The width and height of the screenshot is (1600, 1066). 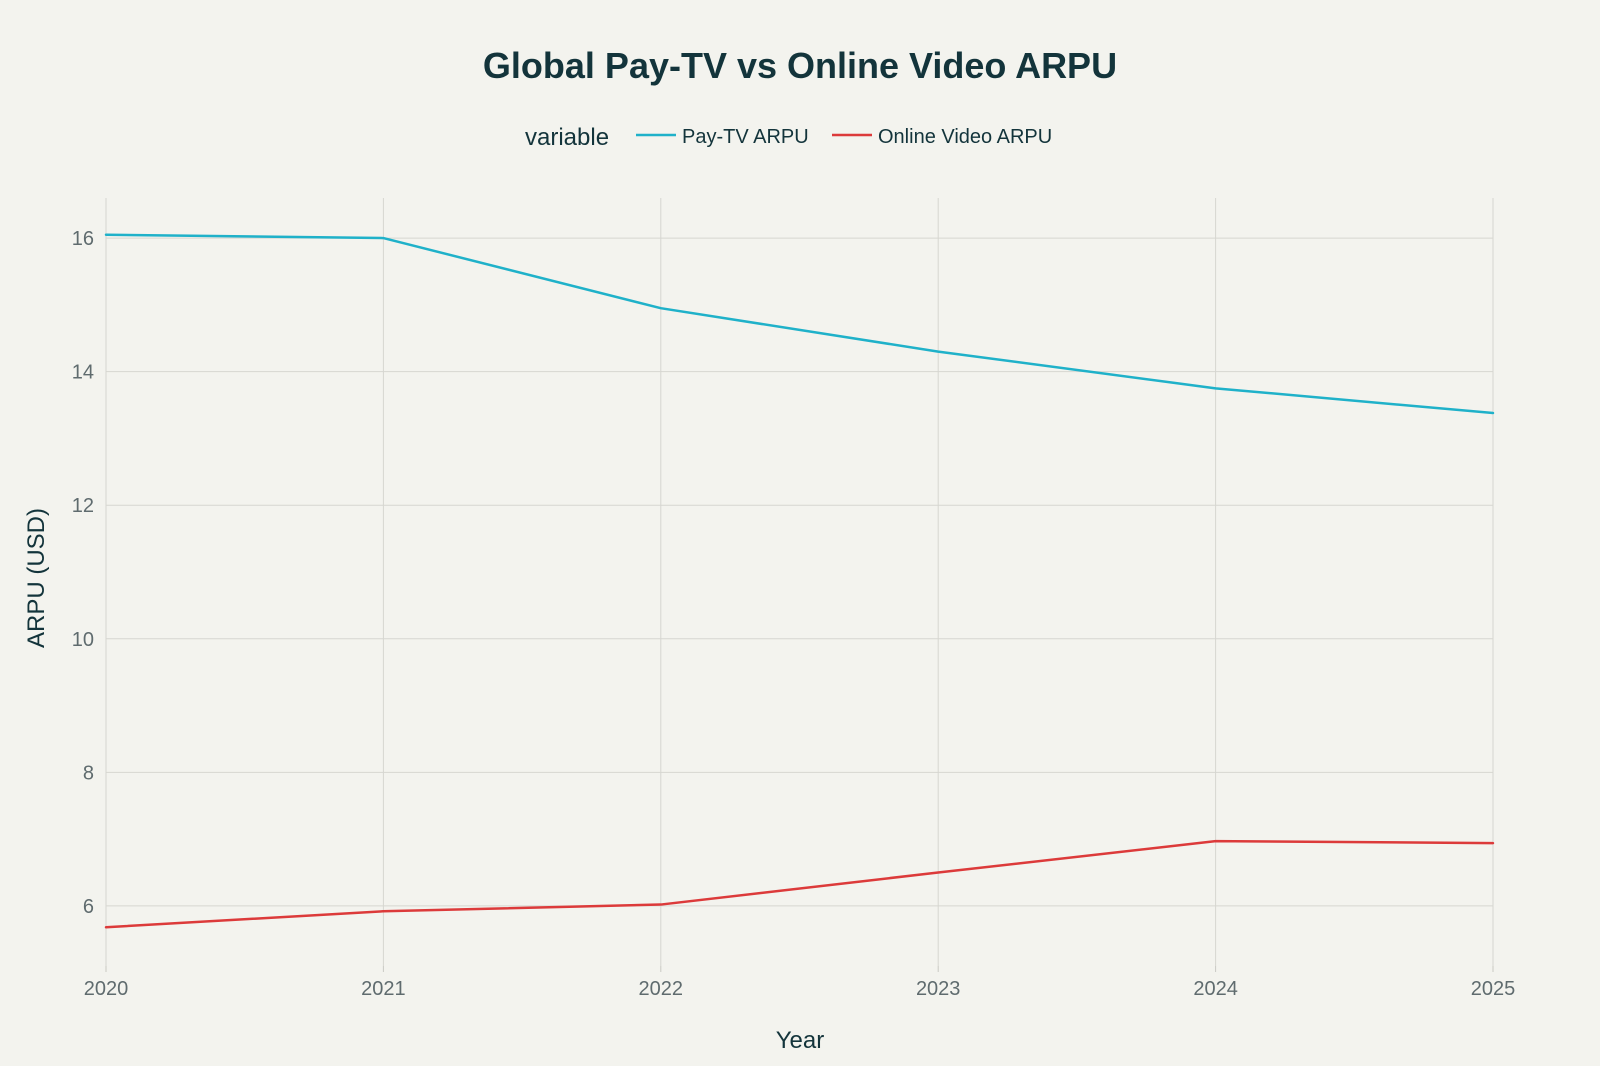 I want to click on series-line-pay-tv-arpu, so click(x=799, y=324).